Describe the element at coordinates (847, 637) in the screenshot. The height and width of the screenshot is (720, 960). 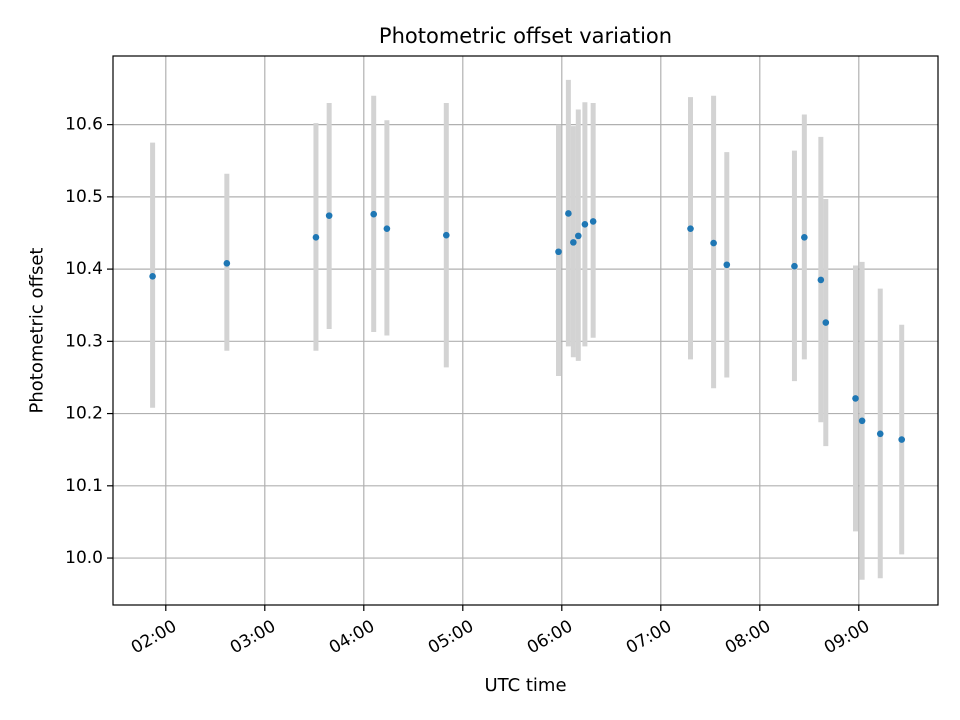
I see `x-tick-label: 09:00` at that location.